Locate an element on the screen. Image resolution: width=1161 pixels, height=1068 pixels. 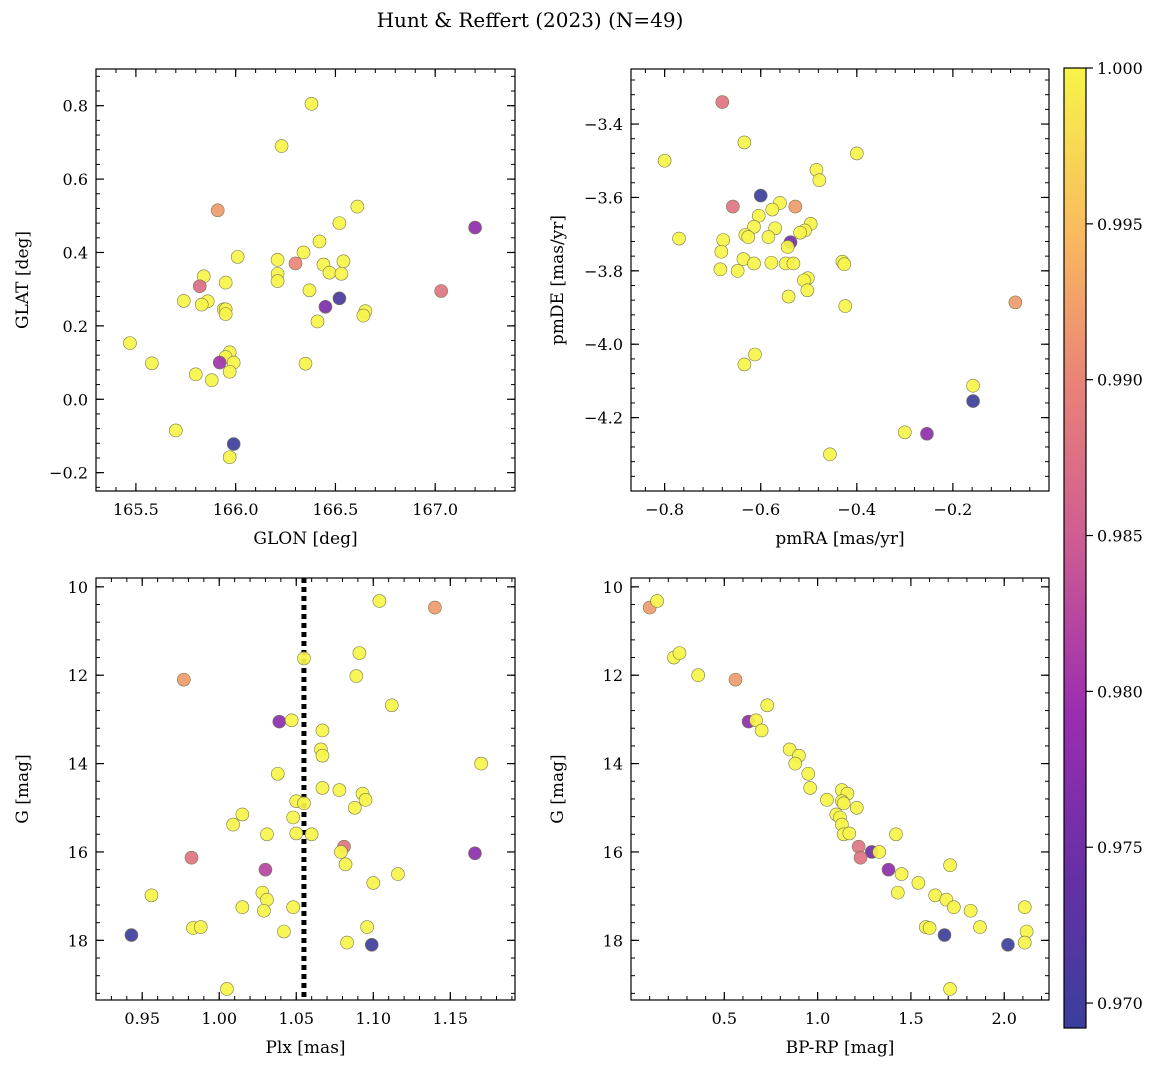
pmra-pmde-ytick-label: −4.2 is located at coordinates (603, 418).